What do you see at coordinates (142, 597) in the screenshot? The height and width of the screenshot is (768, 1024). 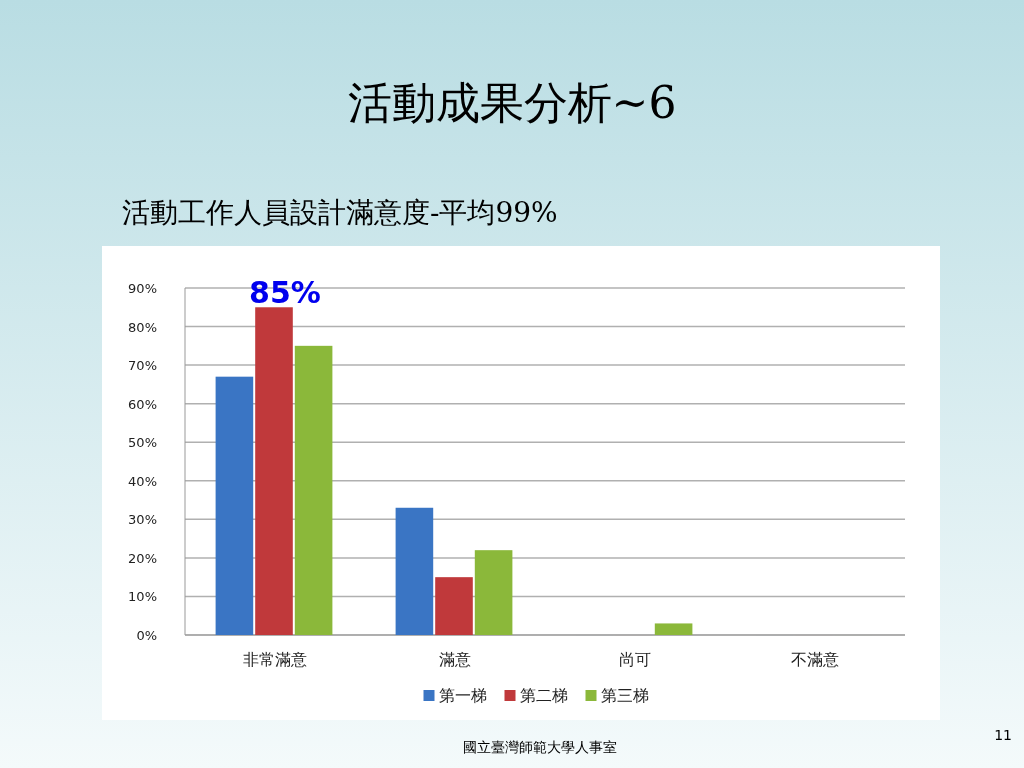 I see `y-tick-label: 10%` at bounding box center [142, 597].